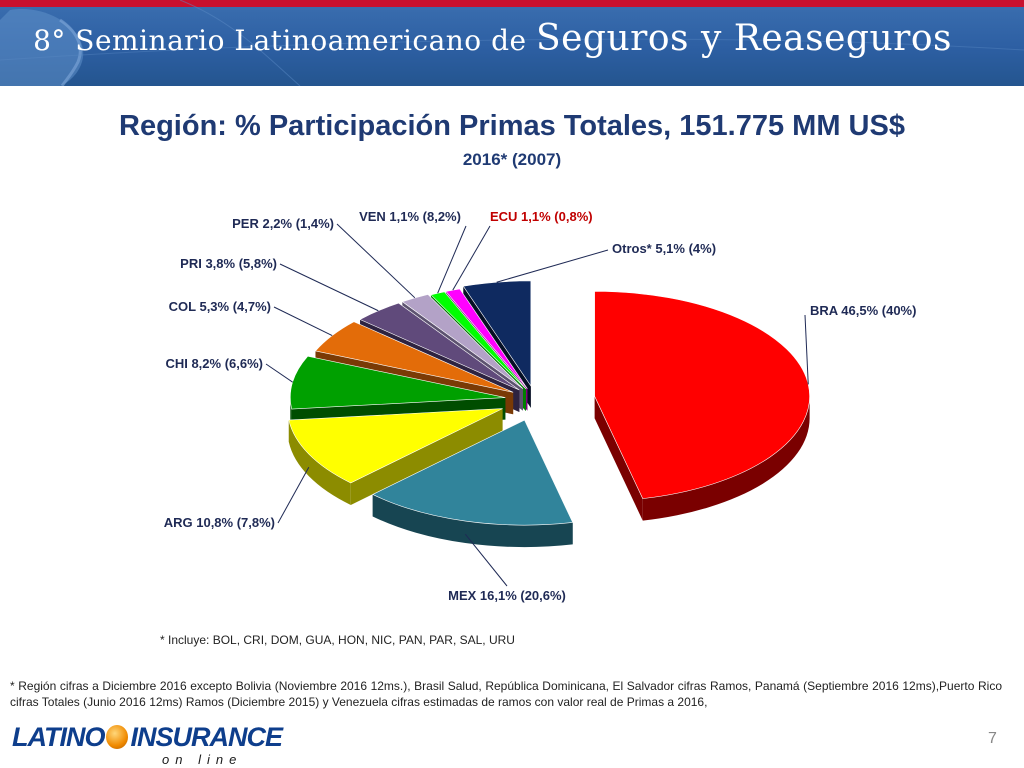 The height and width of the screenshot is (768, 1024). I want to click on leader-line-arg, so click(293, 495).